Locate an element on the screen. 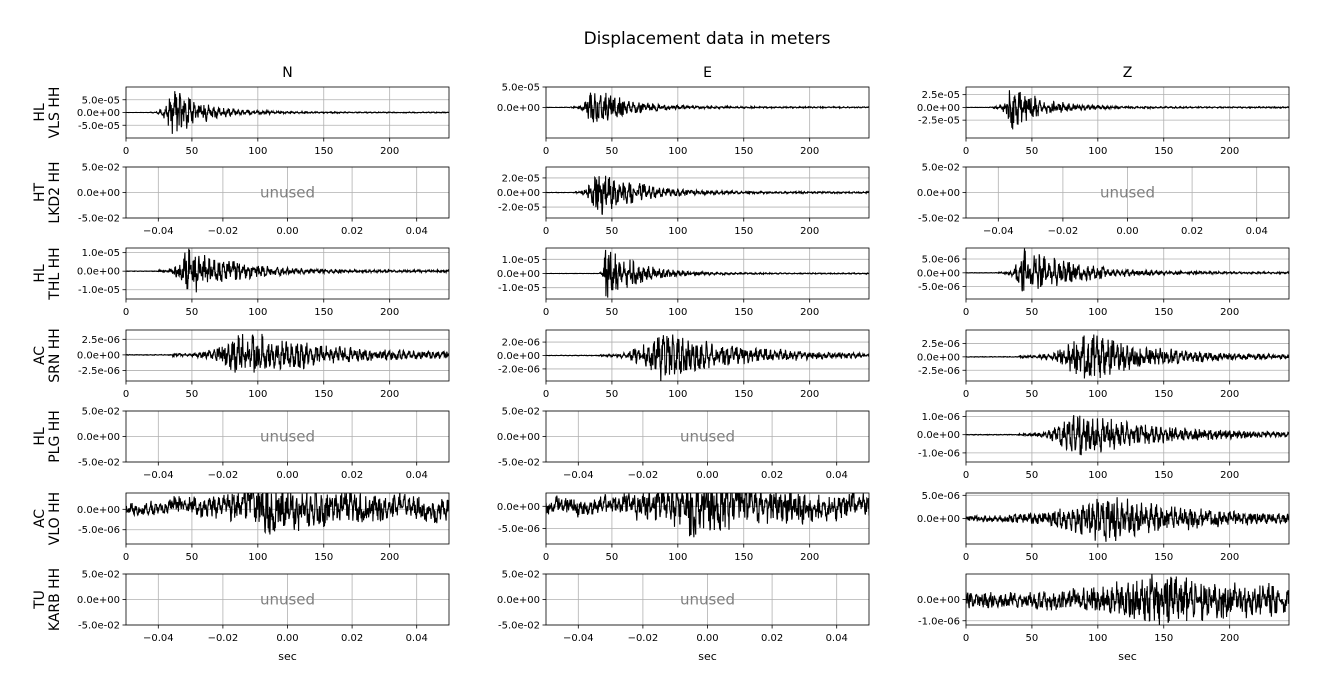  row-label-network: HL is located at coordinates (40, 273).